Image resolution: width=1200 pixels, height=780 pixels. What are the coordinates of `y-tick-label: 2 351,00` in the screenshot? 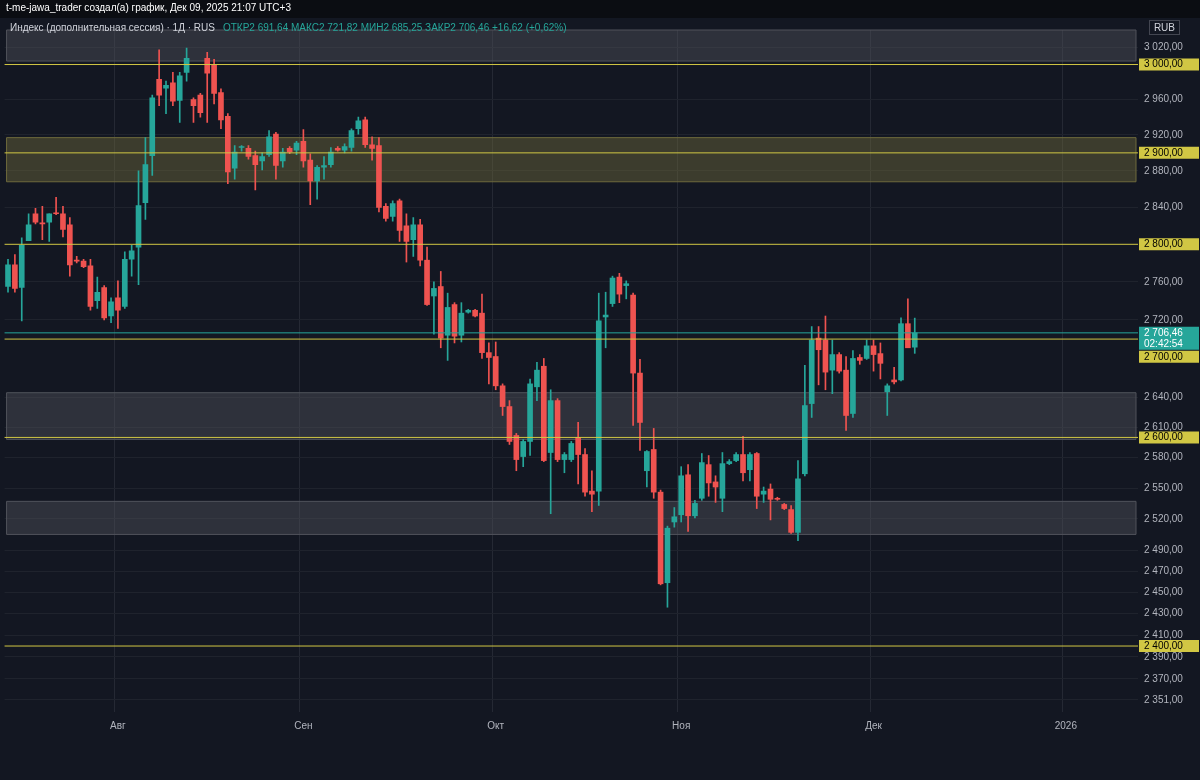 It's located at (1164, 699).